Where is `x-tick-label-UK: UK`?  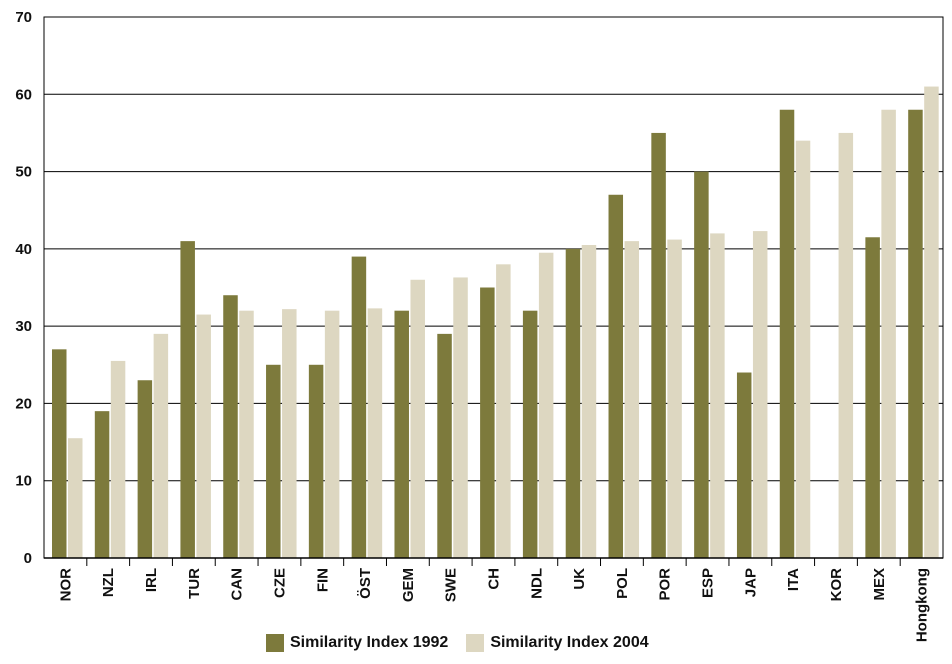 x-tick-label-UK: UK is located at coordinates (579, 579).